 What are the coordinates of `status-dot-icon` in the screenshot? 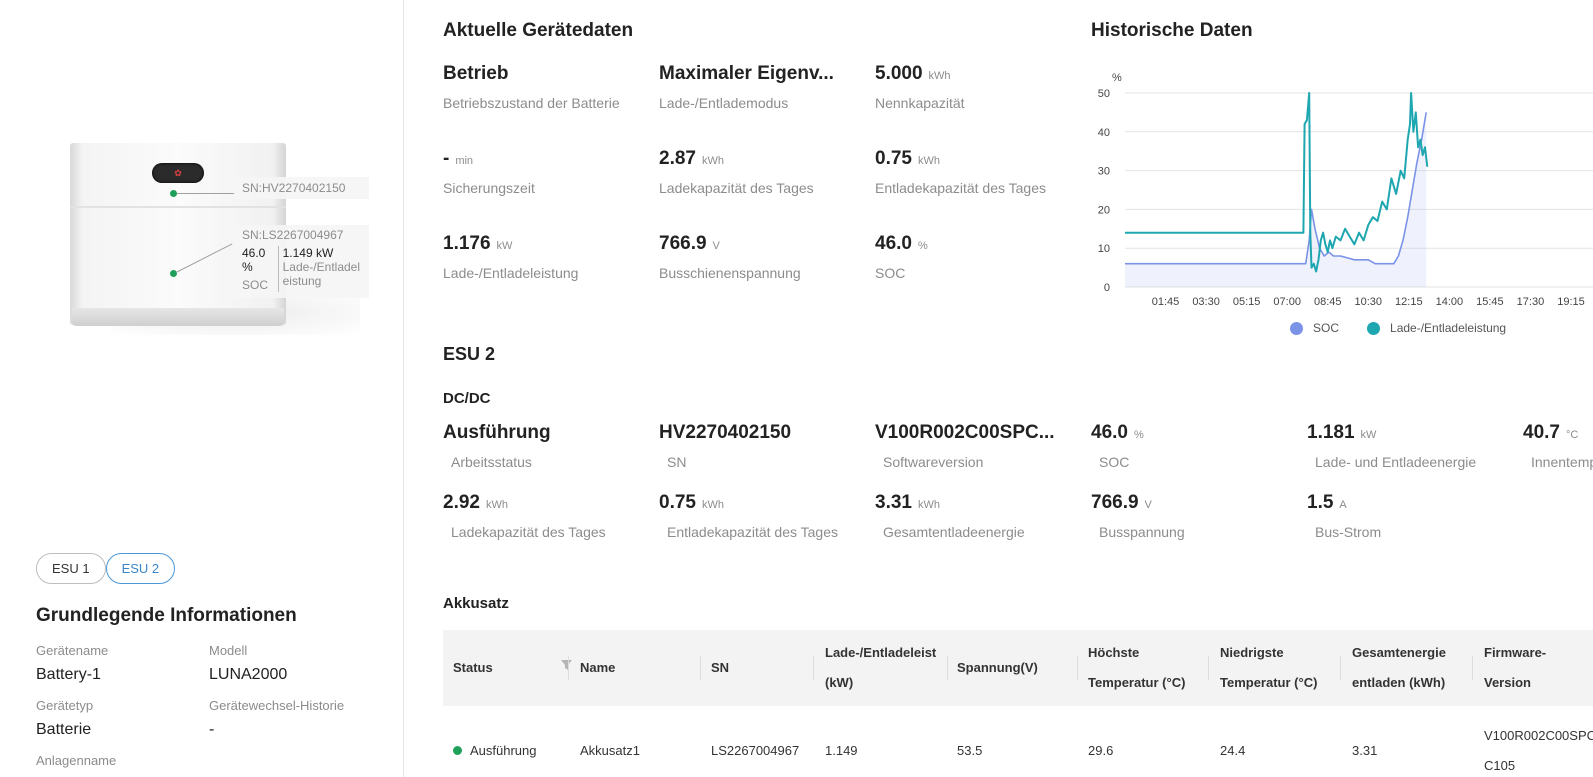 It's located at (457, 750).